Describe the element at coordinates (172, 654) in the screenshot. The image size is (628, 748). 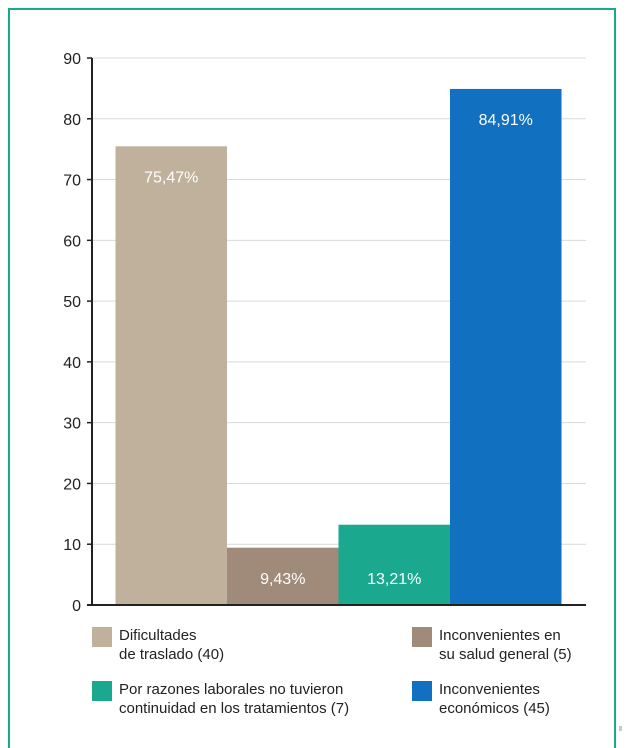
I see `legend-label-line2: de traslado (40)` at that location.